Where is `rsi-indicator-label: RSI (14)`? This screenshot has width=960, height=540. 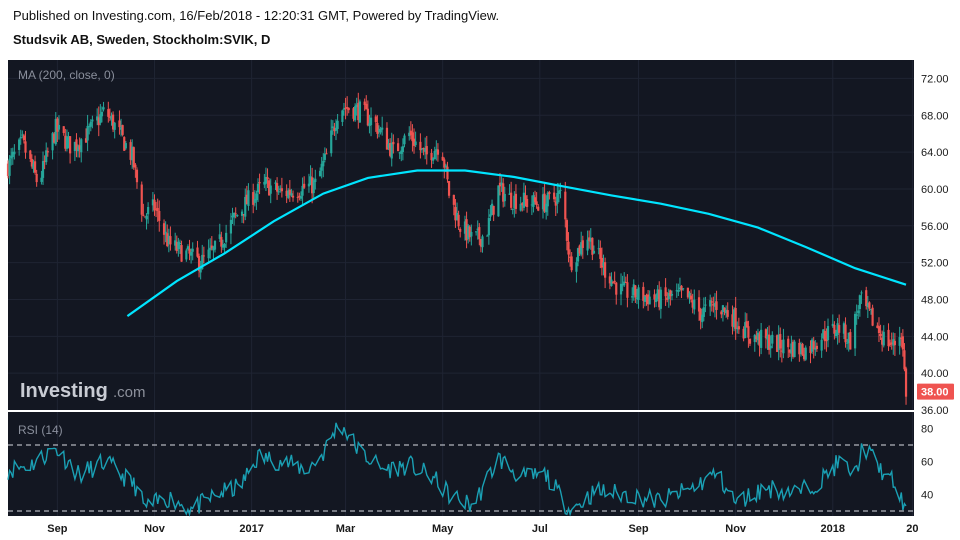
rsi-indicator-label: RSI (14) is located at coordinates (40, 430).